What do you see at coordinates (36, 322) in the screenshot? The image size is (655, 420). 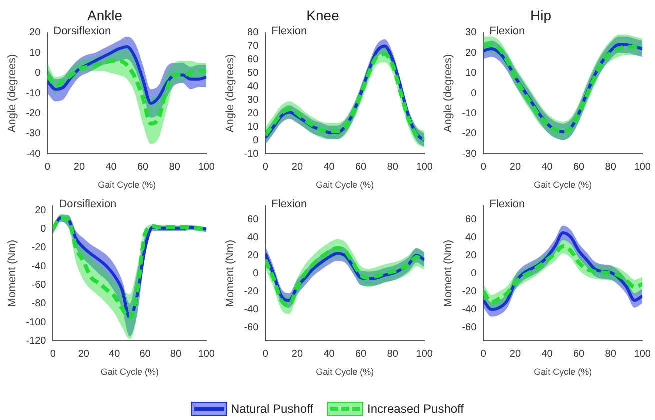 I see `y-tick-label: -100` at bounding box center [36, 322].